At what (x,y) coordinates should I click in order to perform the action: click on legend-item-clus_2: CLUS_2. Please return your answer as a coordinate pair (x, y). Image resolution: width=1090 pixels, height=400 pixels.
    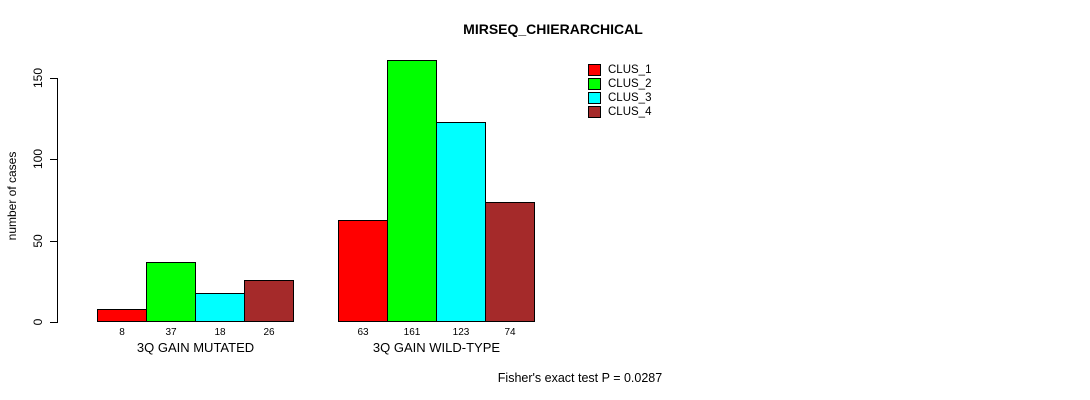
    Looking at the image, I should click on (619, 84).